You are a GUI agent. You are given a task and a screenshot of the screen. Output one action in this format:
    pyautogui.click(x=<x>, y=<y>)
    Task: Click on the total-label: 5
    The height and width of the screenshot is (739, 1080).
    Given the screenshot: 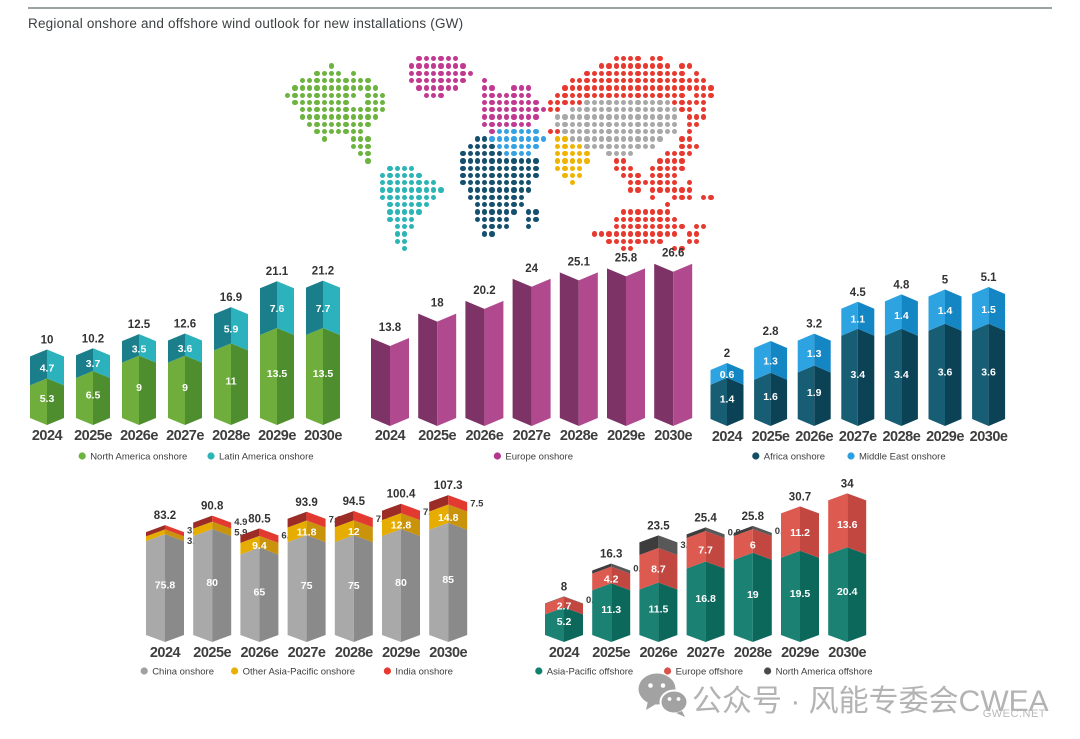 What is the action you would take?
    pyautogui.click(x=945, y=281)
    